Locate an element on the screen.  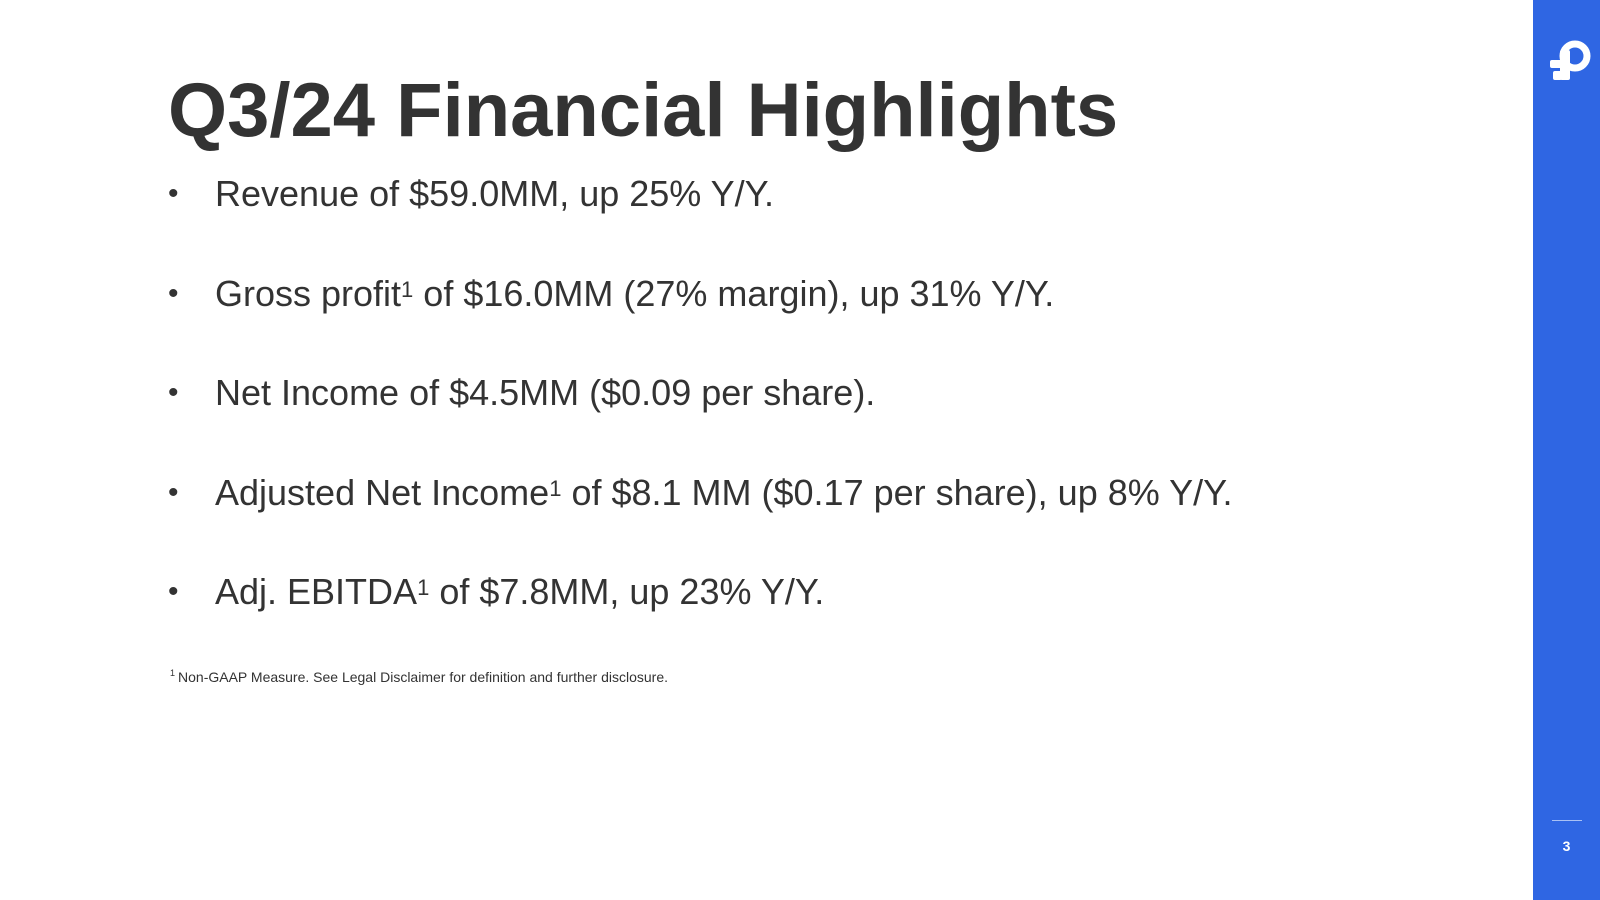
bullet-text-rest: of $7.8MM, up 23% Y/Y. is located at coordinates (627, 591).